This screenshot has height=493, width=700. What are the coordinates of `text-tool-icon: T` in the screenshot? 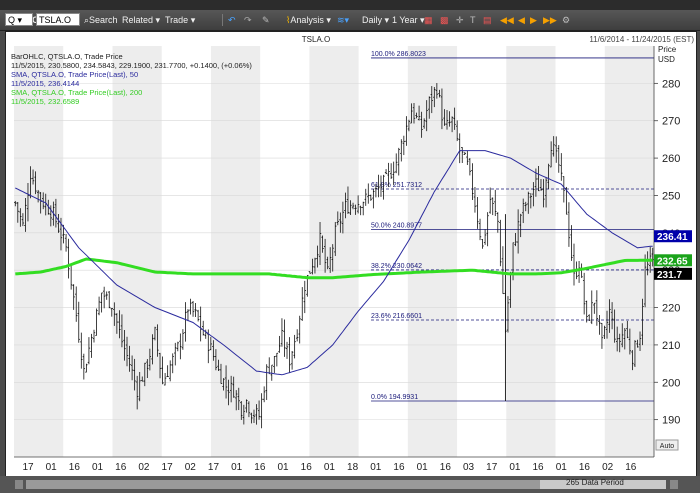 It's located at (473, 20).